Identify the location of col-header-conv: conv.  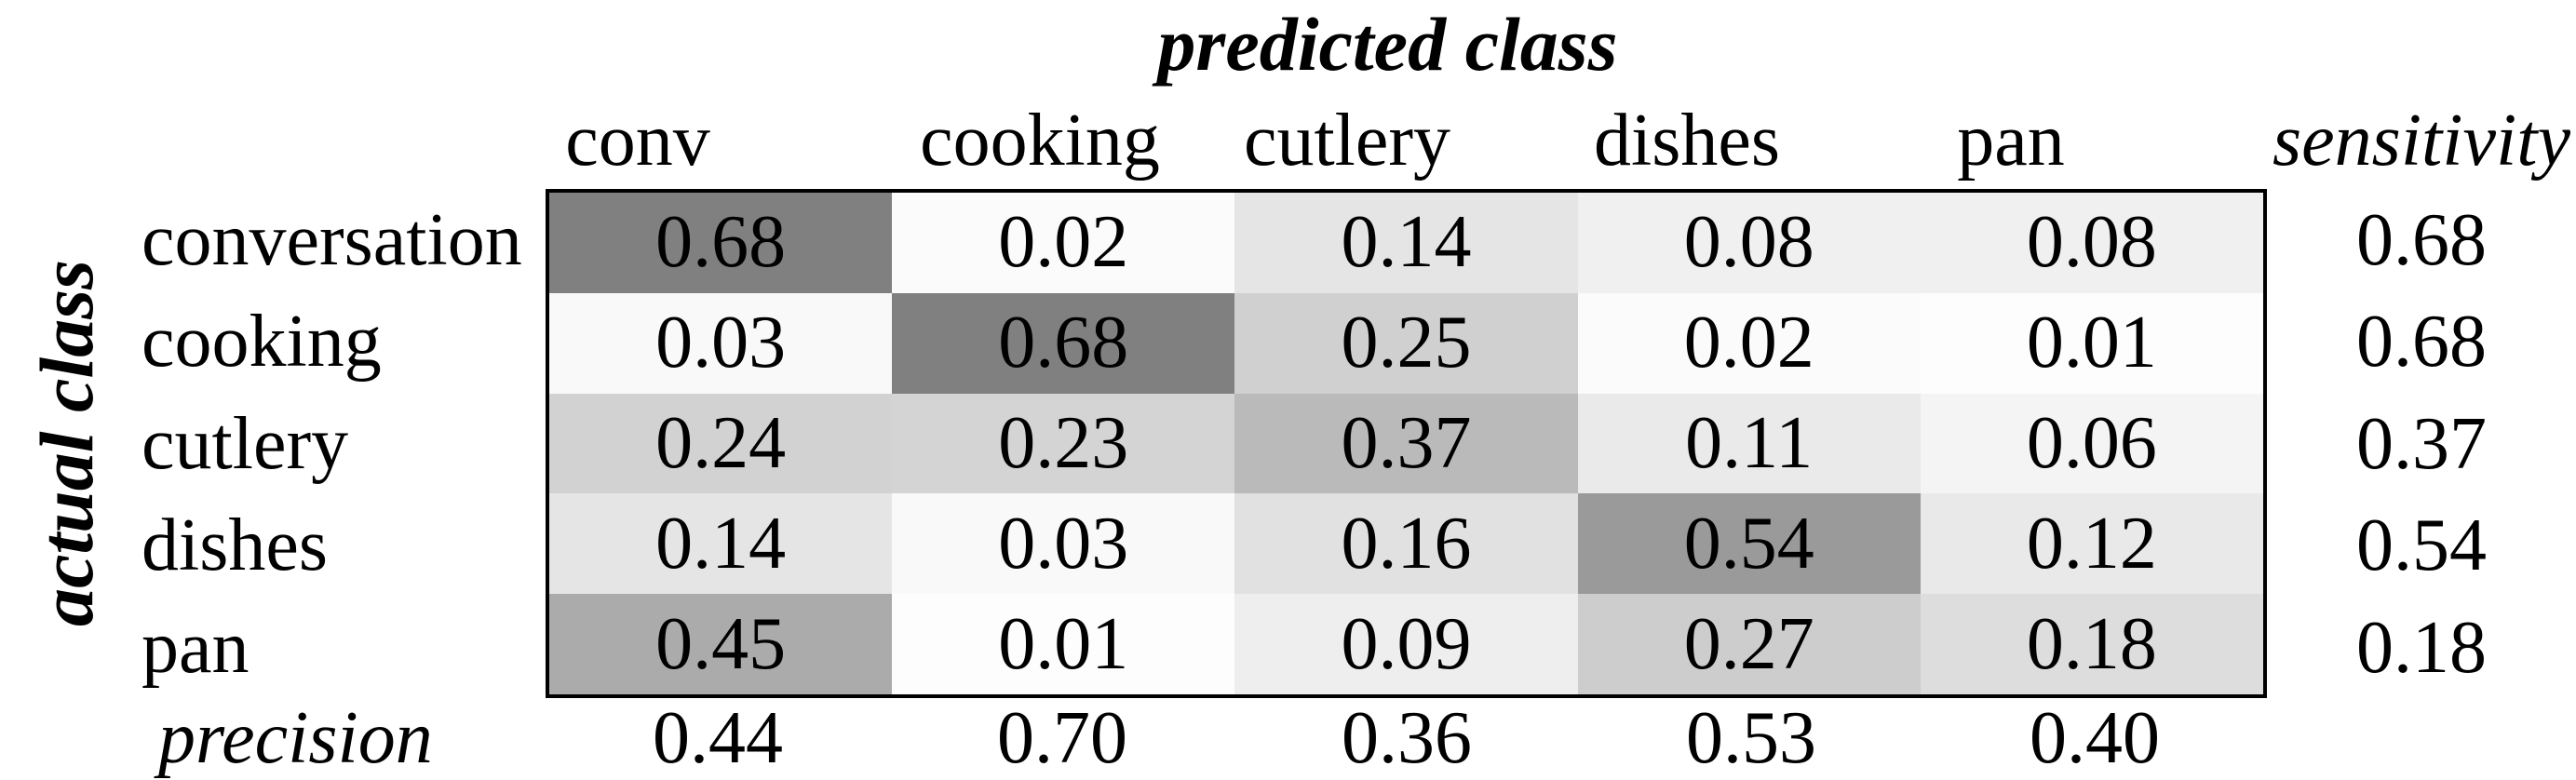
(637, 140).